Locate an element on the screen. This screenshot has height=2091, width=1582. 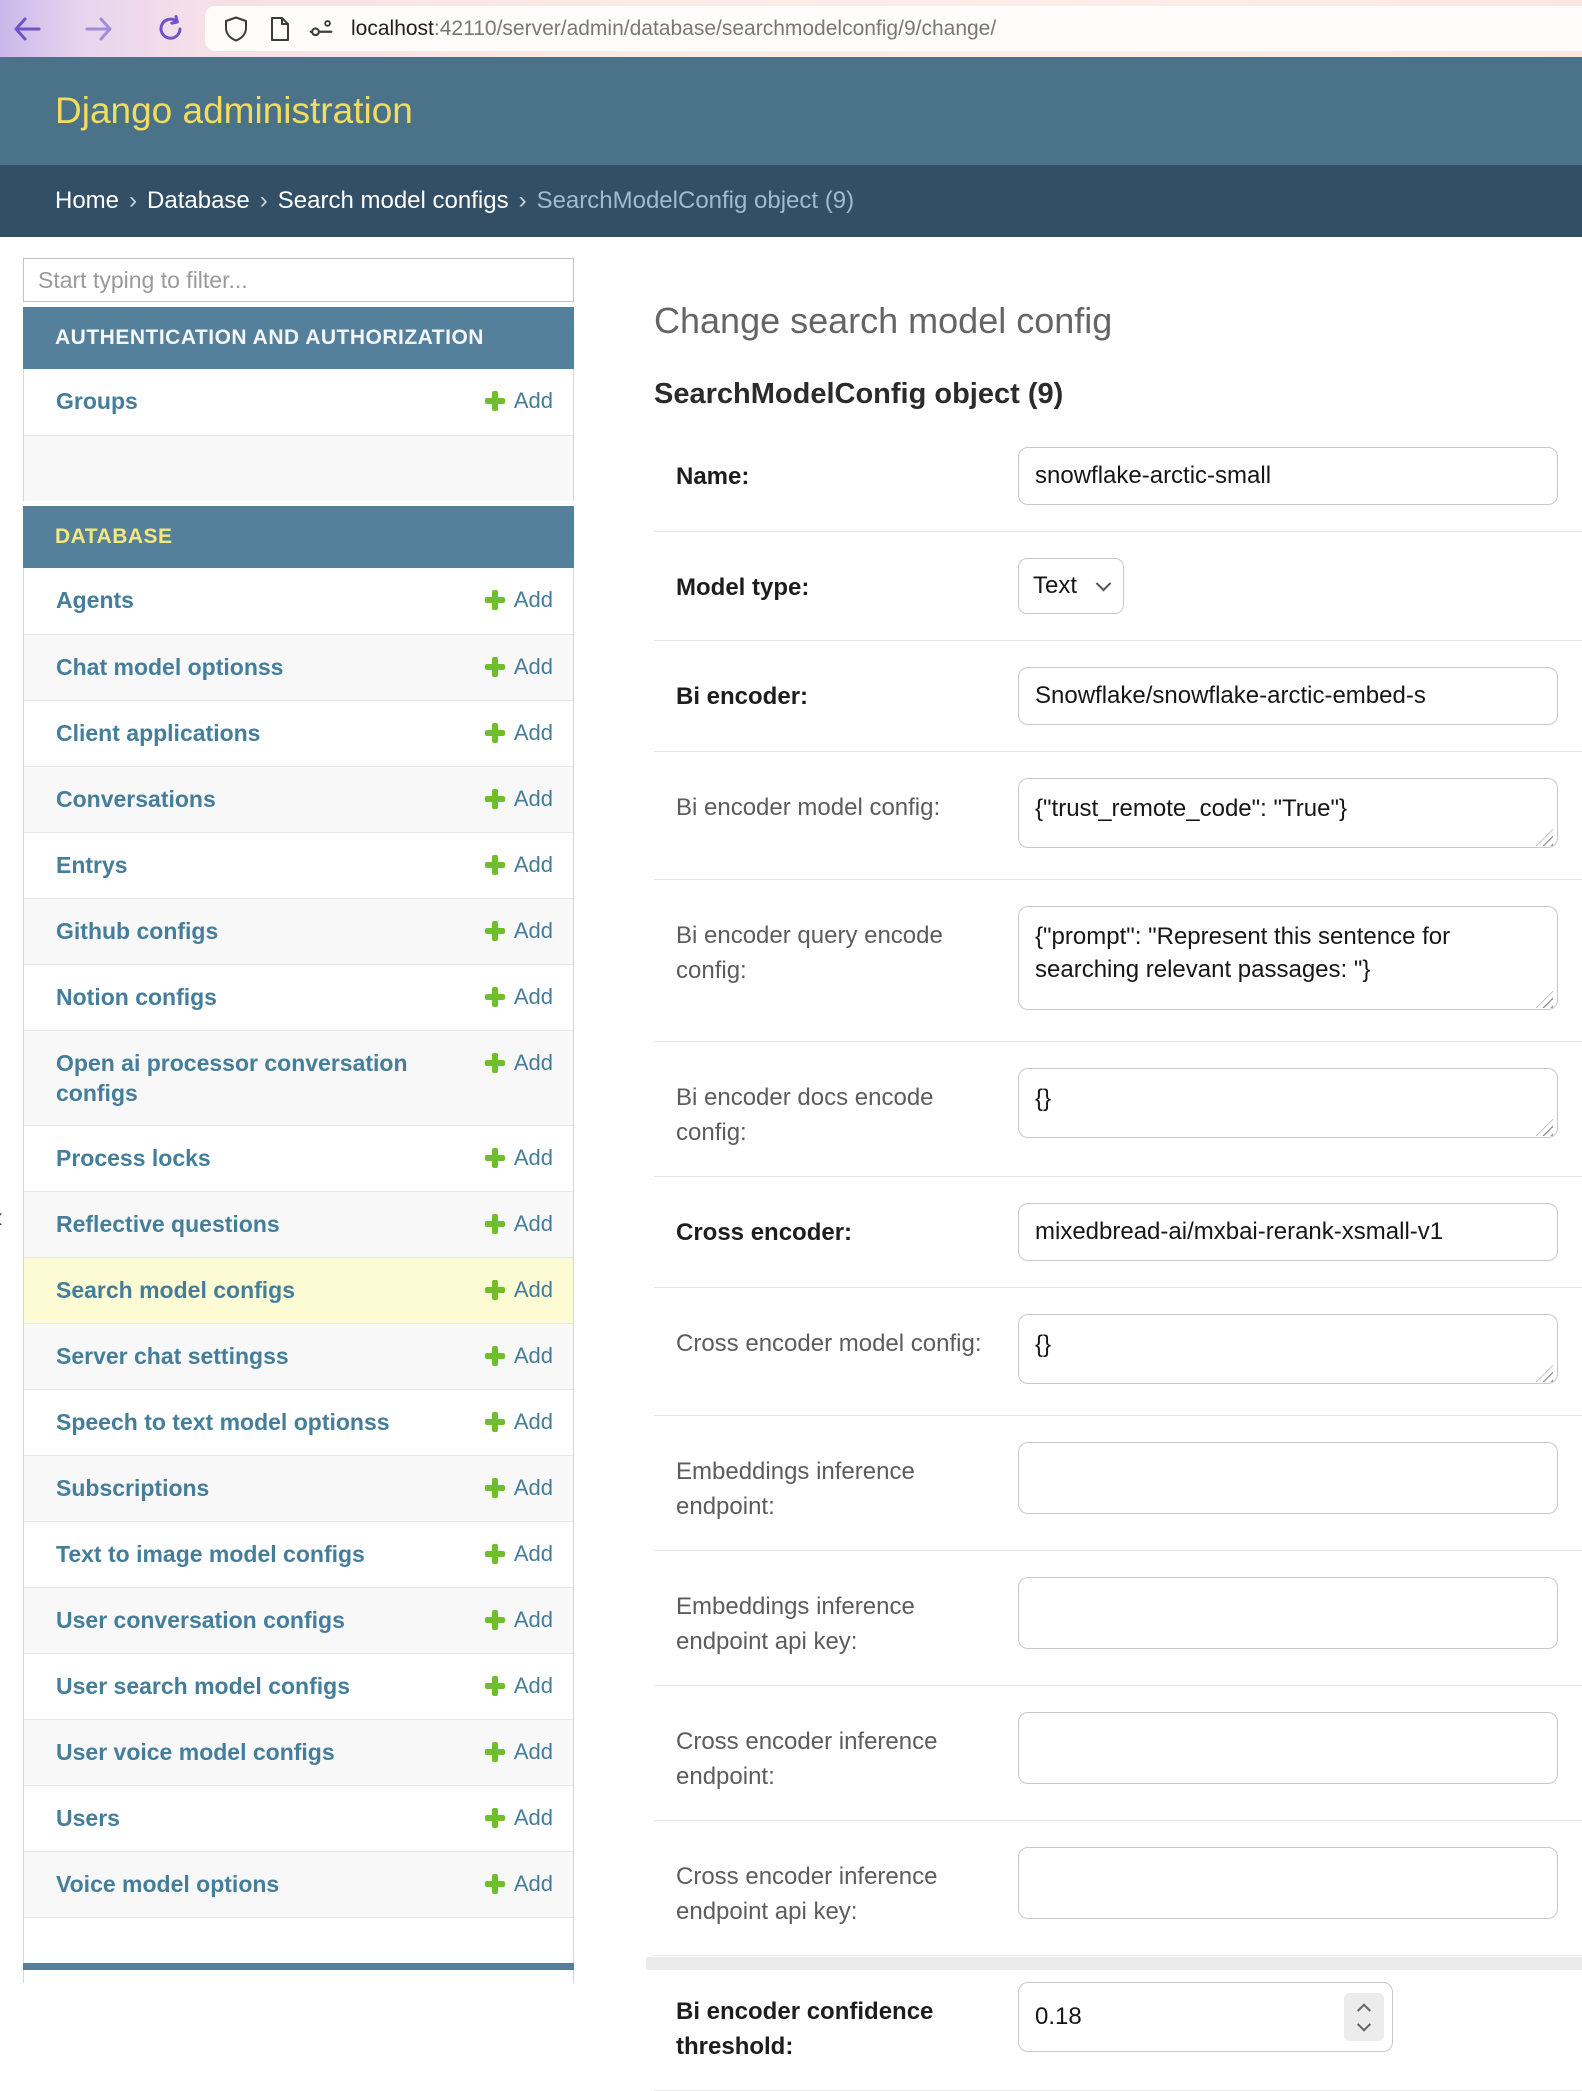
model-link: Entrys is located at coordinates (92, 865).